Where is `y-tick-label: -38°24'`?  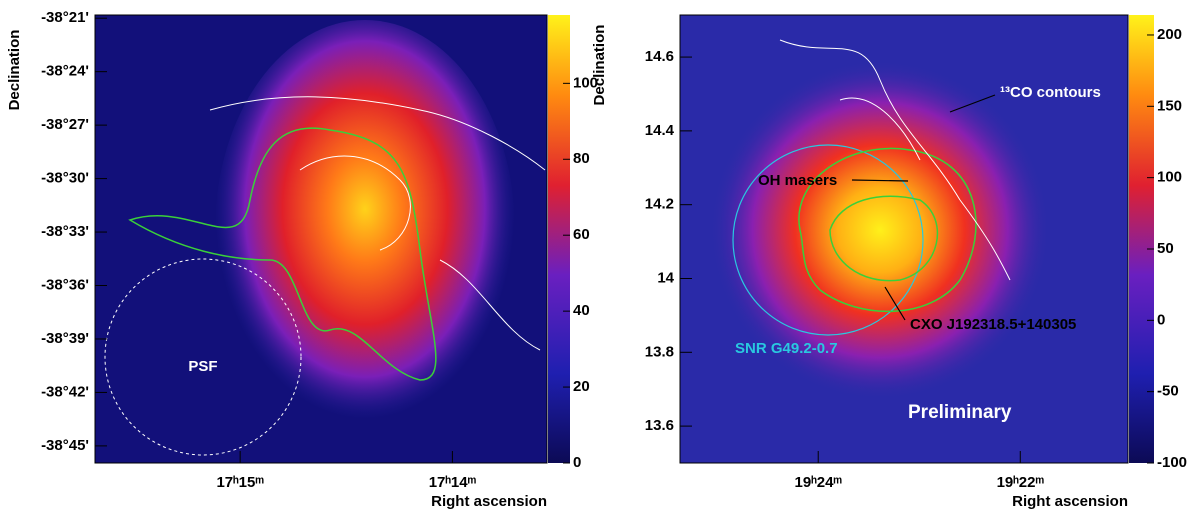 y-tick-label: -38°24' is located at coordinates (65, 71).